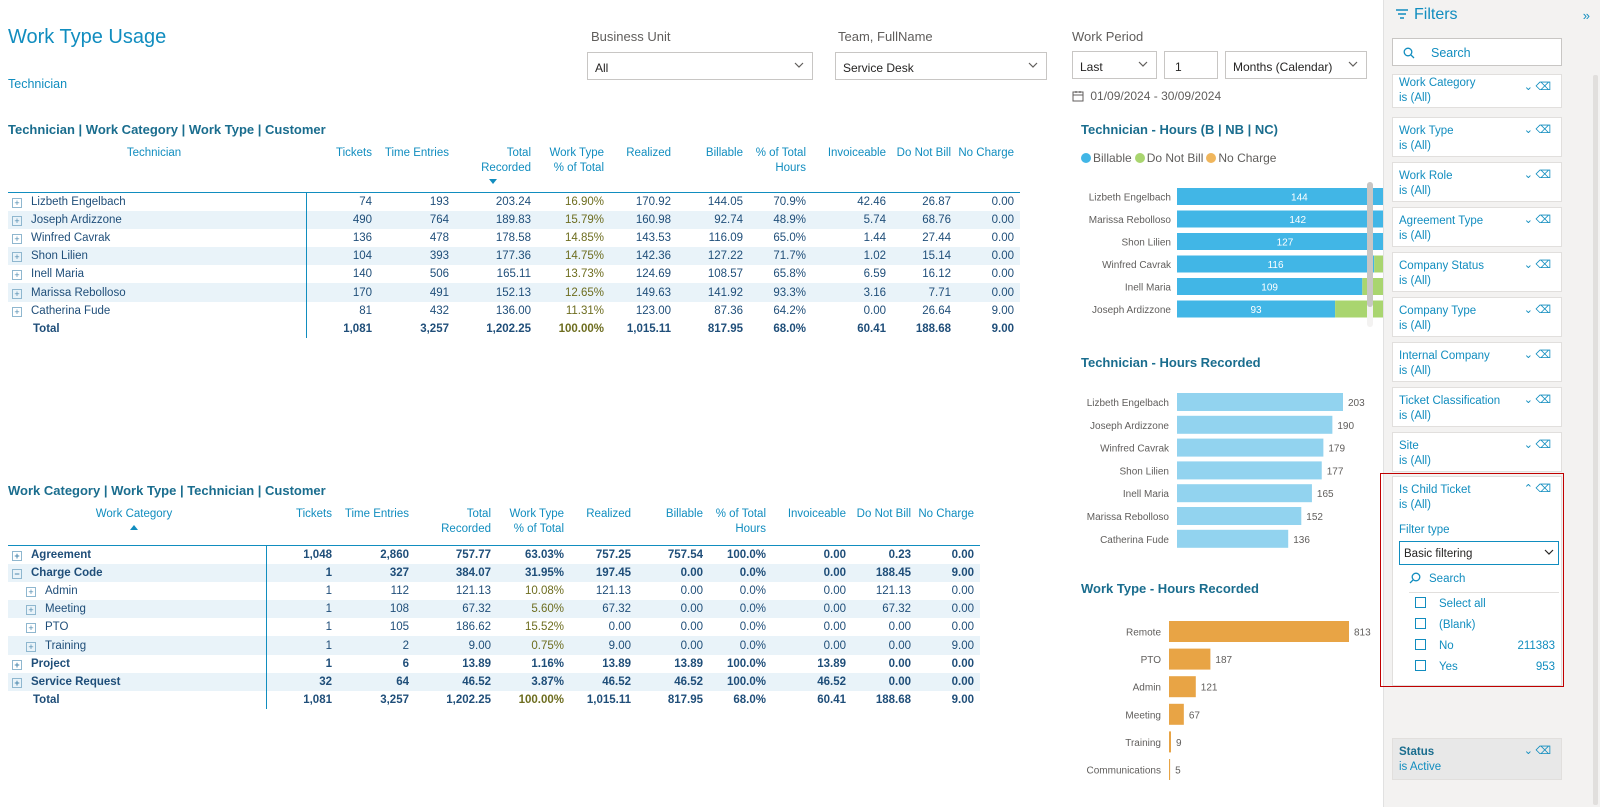  I want to click on filter-card-work-category: Work Category is (All) ⌄ ⌫, so click(1477, 91).